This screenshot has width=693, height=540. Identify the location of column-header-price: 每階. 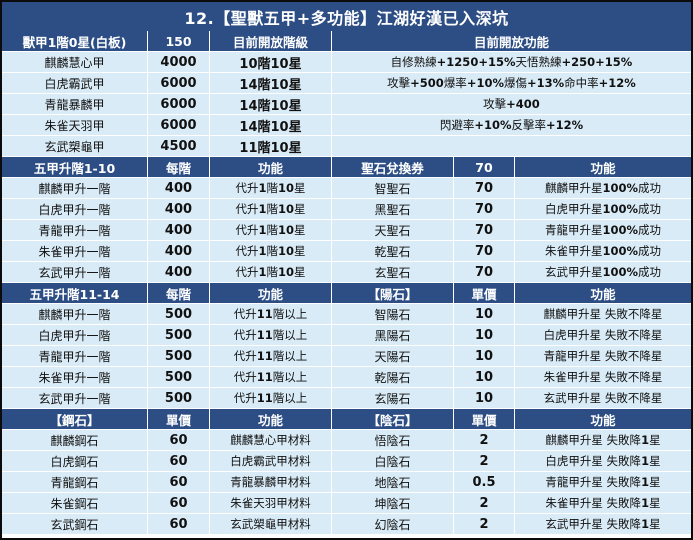
(179, 293).